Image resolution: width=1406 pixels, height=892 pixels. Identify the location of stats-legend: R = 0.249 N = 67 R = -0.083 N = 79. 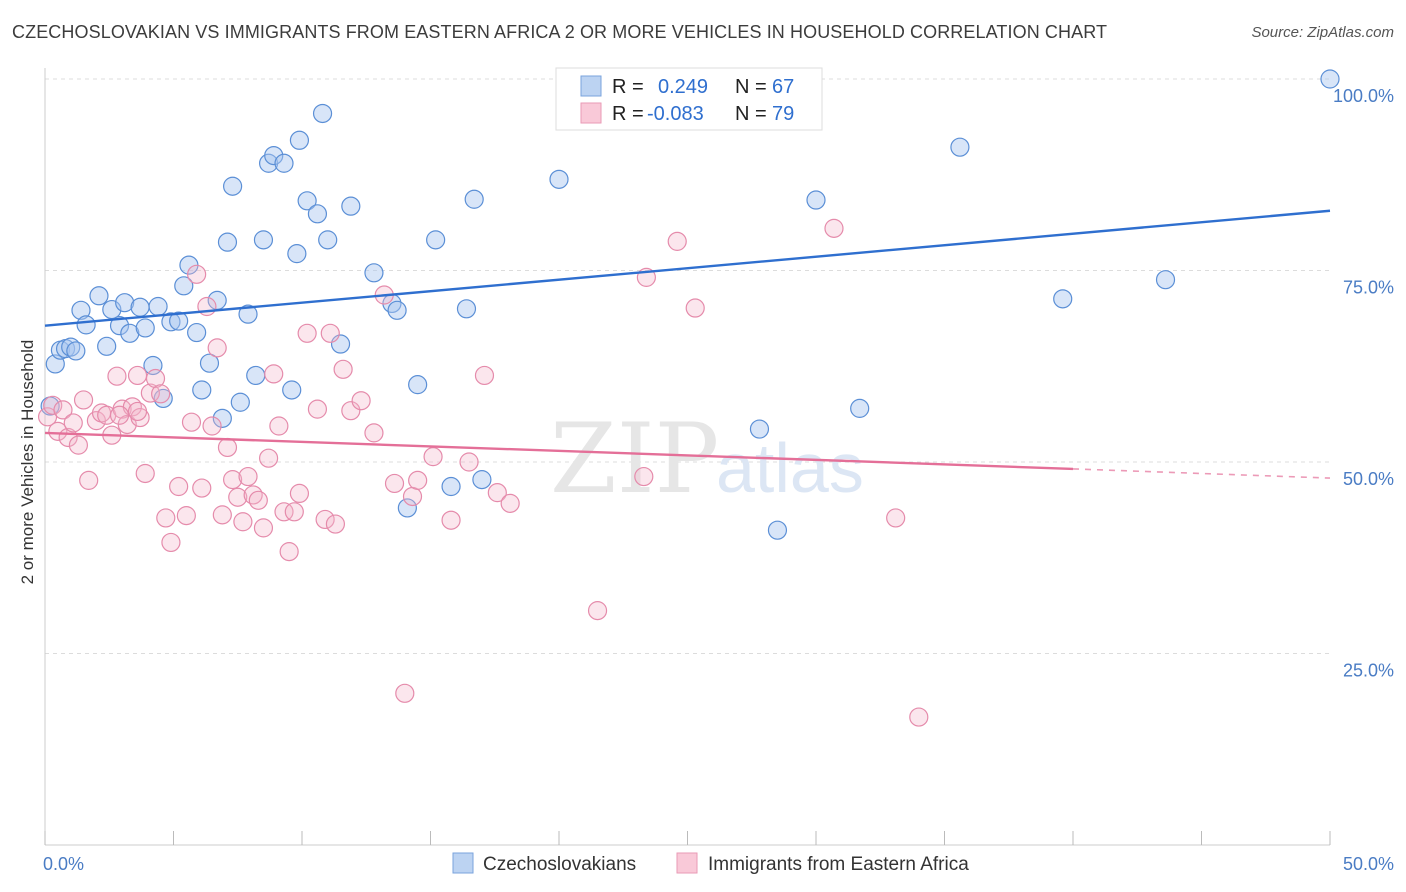
(689, 99).